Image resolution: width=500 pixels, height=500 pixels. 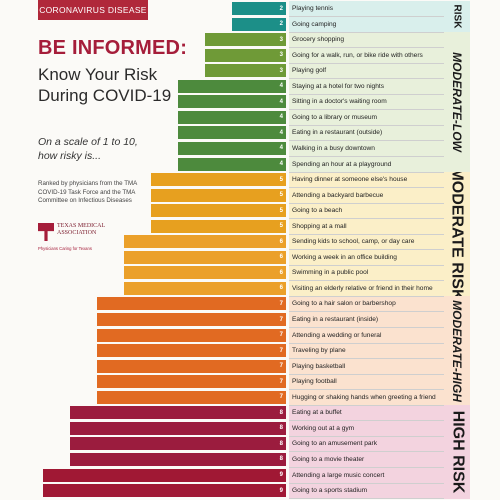 I want to click on activity-label: Attending a large music concert, so click(x=338, y=475).